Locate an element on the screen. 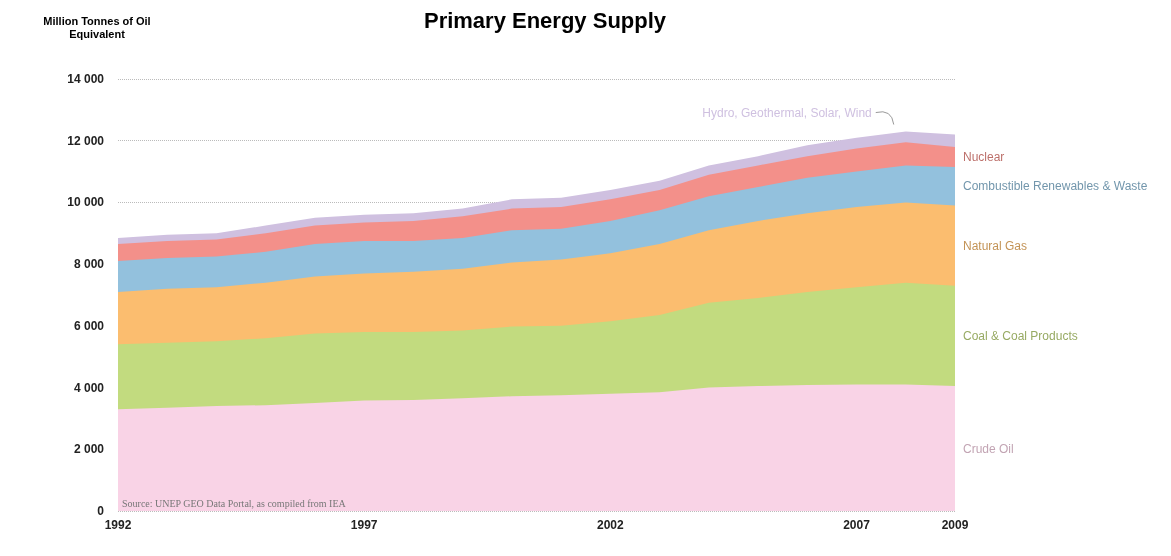 This screenshot has height=556, width=1171. series-label: Combustible Renewables & Waste is located at coordinates (1055, 186).